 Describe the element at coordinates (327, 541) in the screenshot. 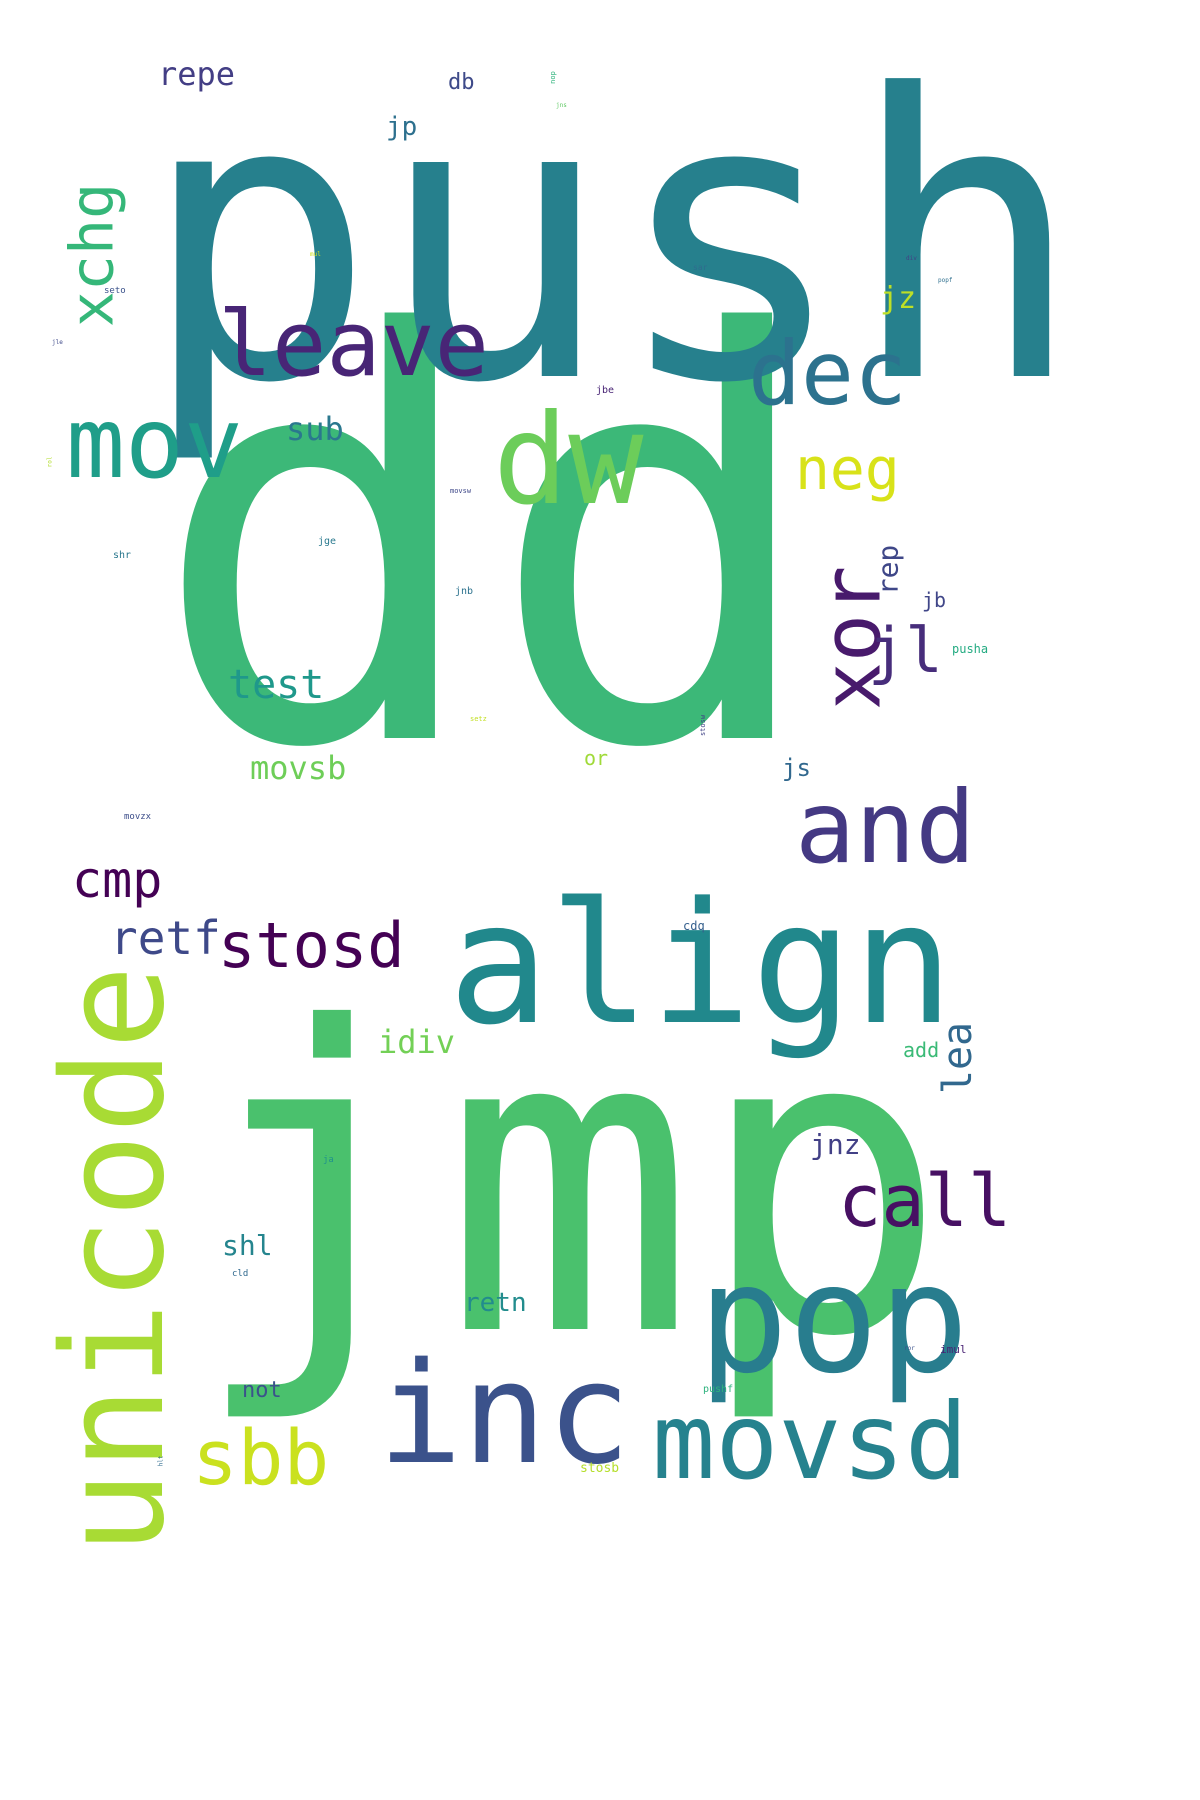

I see `word-jge: jge` at that location.